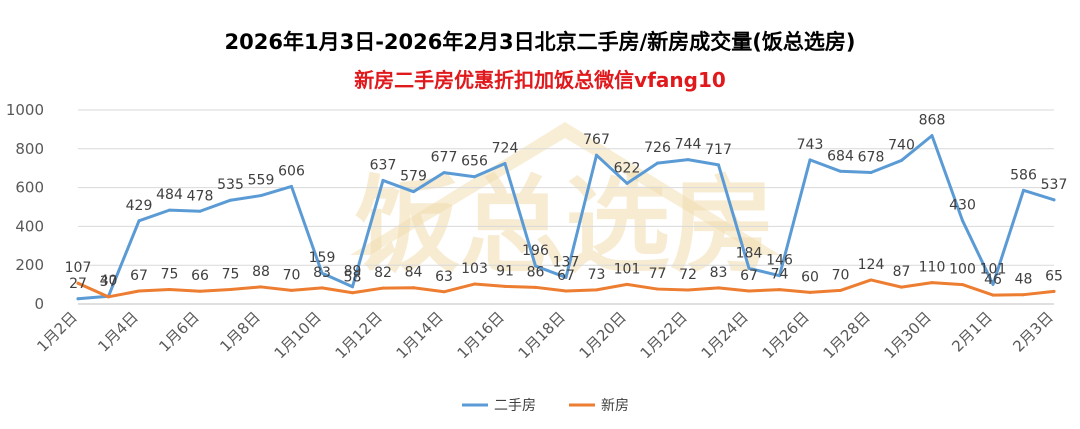 This screenshot has height=429, width=1080. Describe the element at coordinates (474, 269) in the screenshot. I see `data-label: 103` at that location.